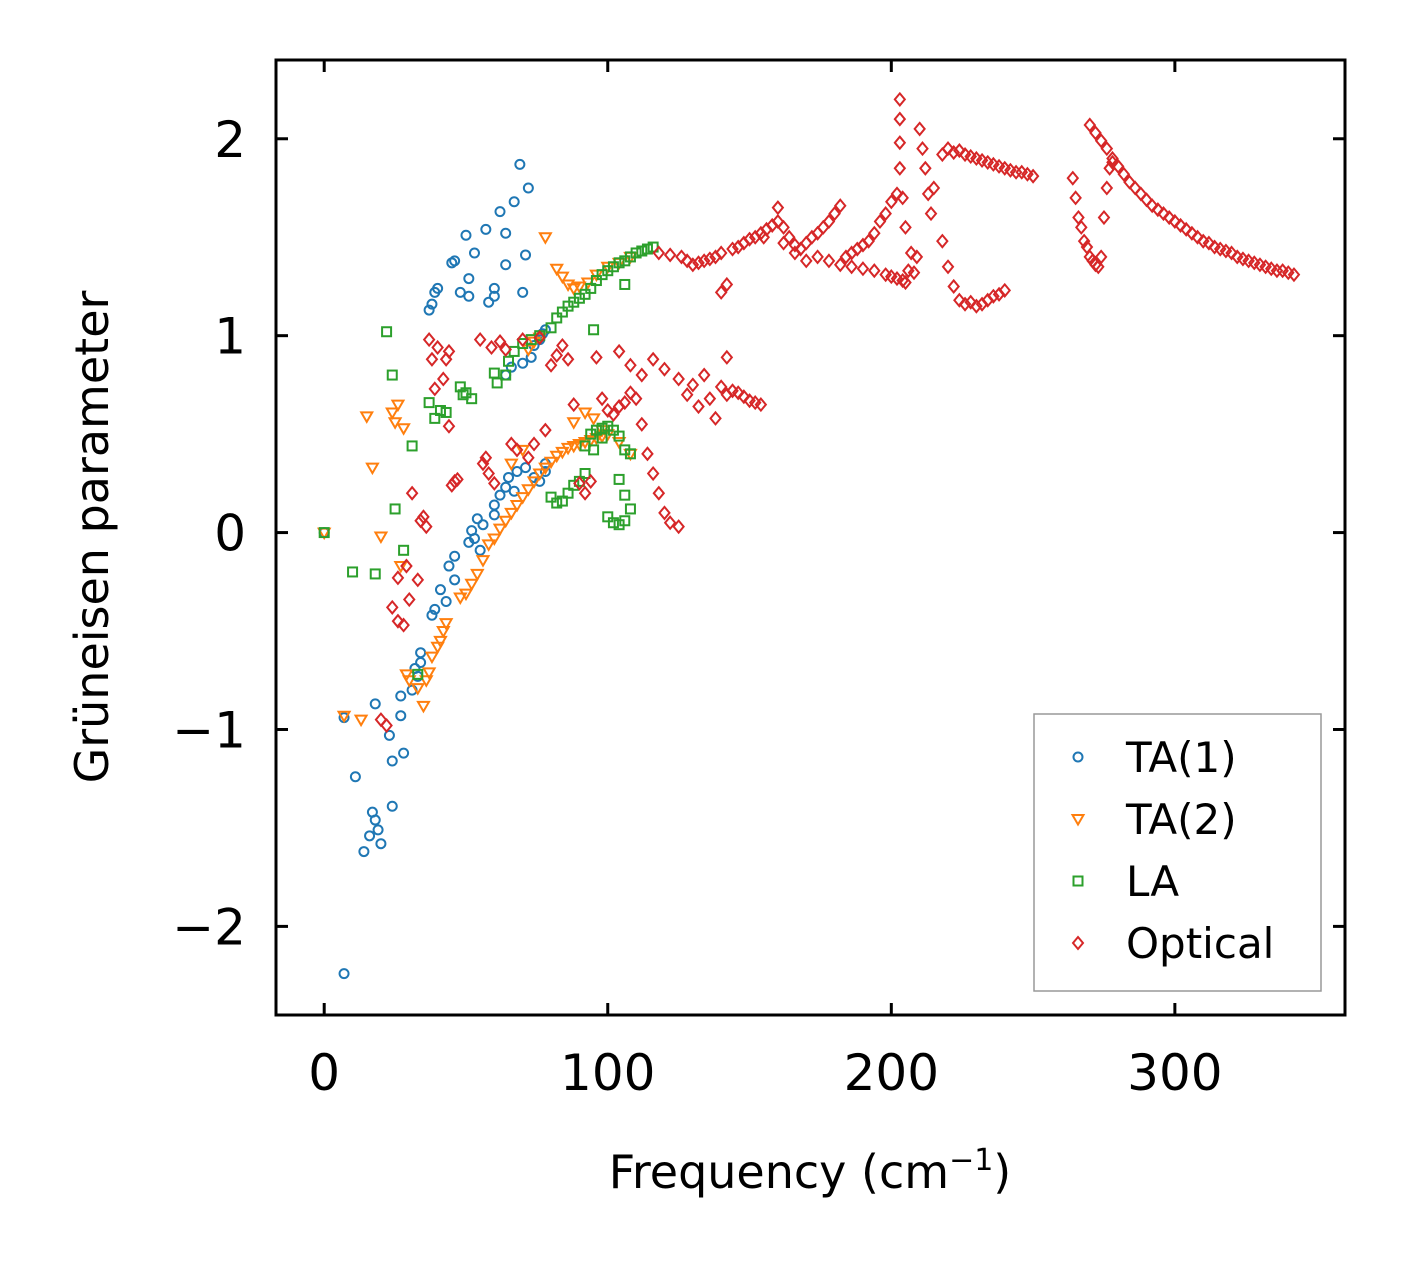 Image resolution: width=1406 pixels, height=1264 pixels. What do you see at coordinates (488, 460) in the screenshot?
I see `series-la` at bounding box center [488, 460].